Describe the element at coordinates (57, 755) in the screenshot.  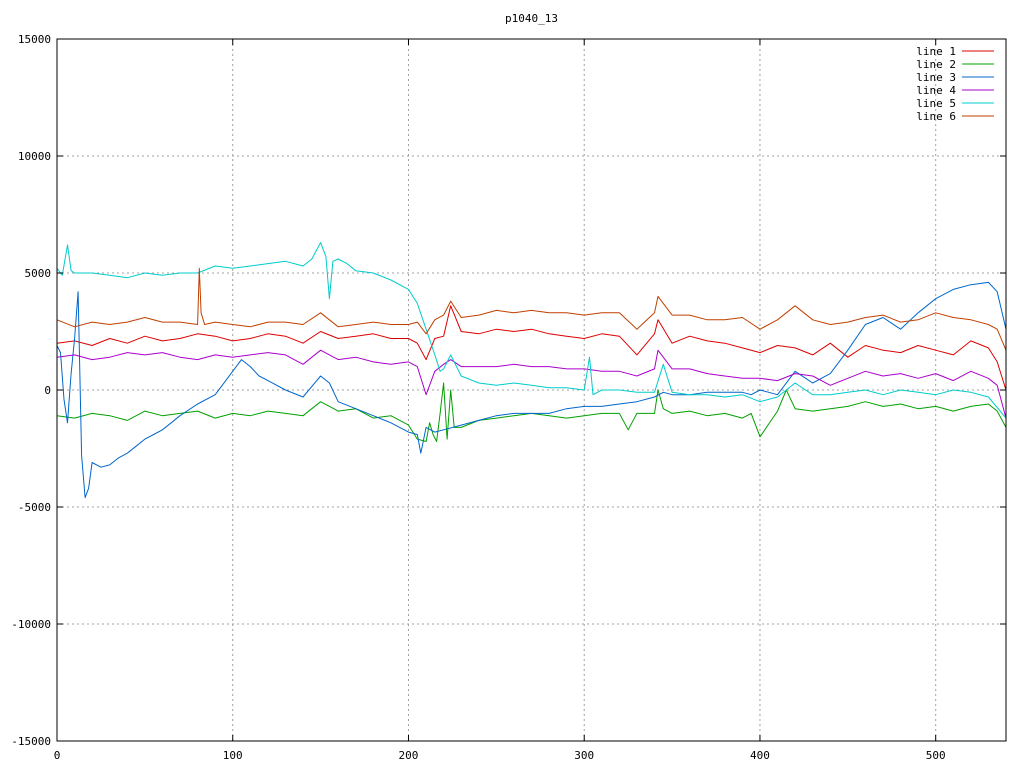
I see `x-tick-label: 0` at that location.